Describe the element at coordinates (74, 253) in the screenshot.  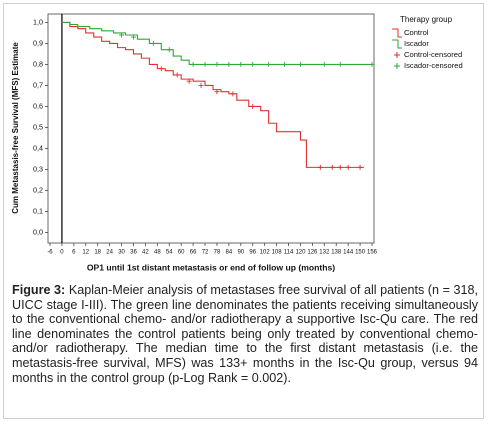
I see `x-tick-label: 6` at that location.